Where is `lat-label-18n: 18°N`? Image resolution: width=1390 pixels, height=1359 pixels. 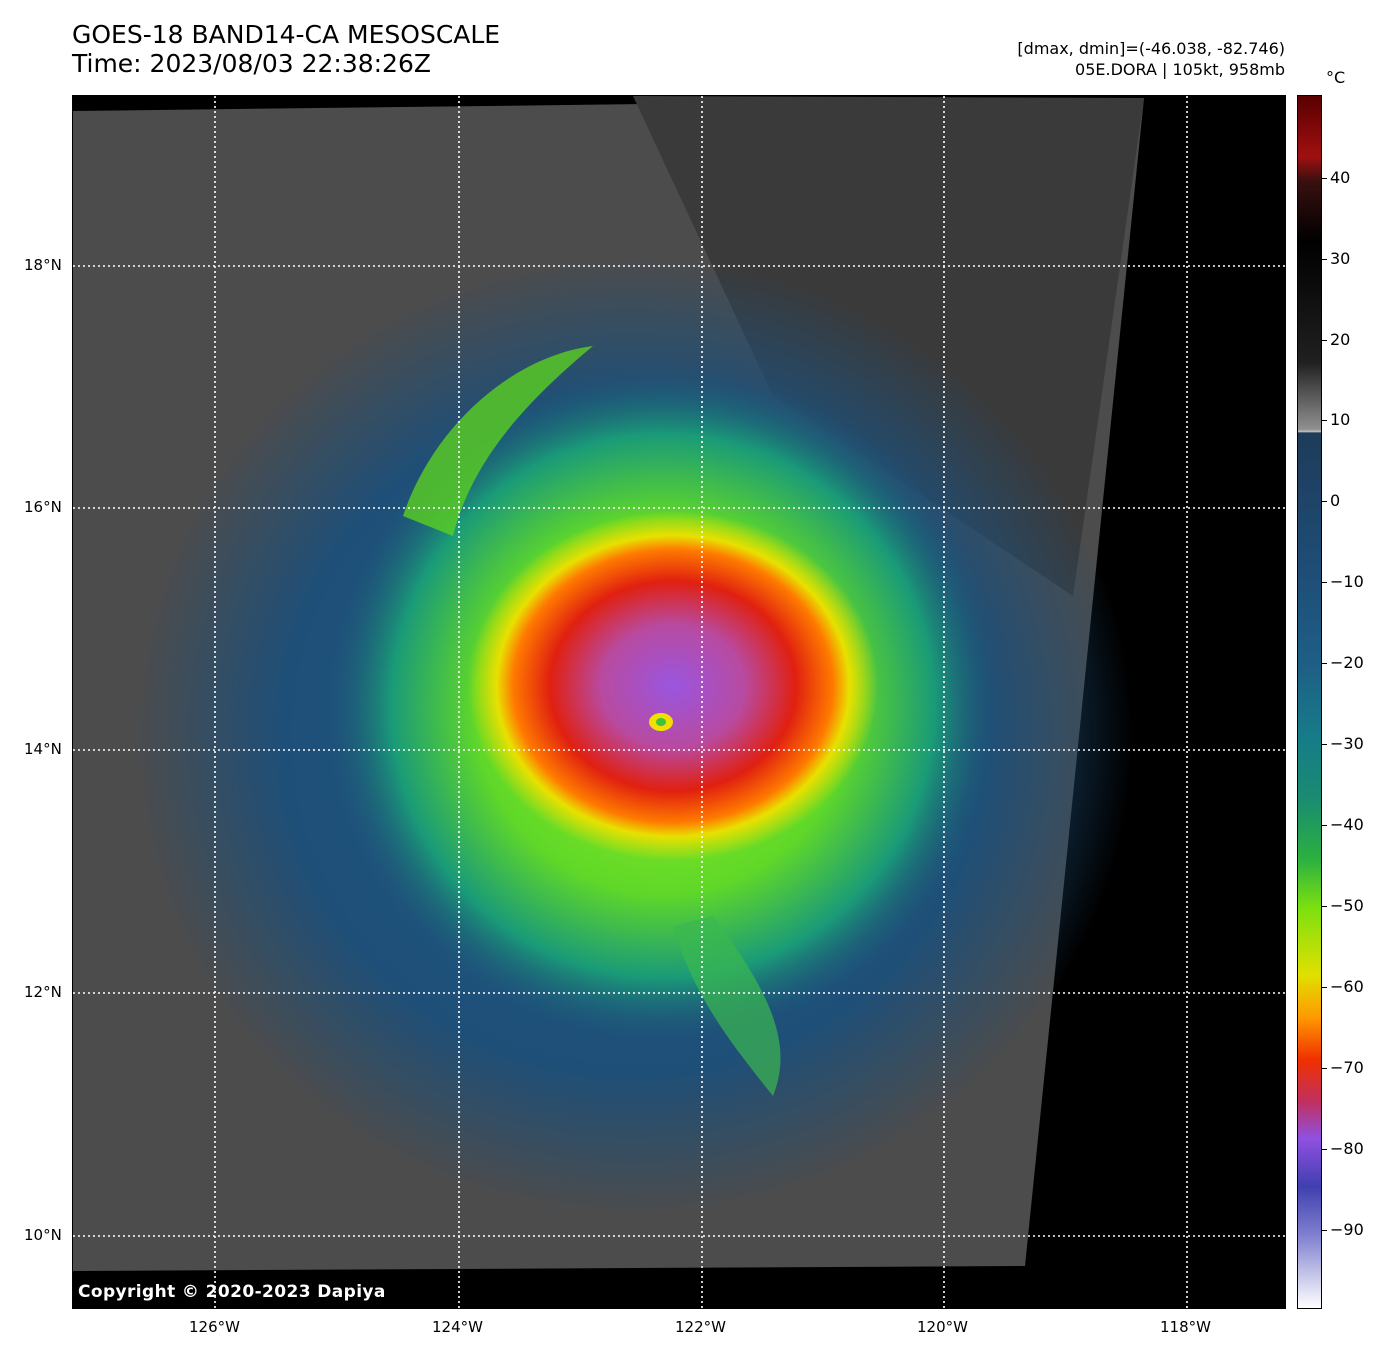 lat-label-18n: 18°N is located at coordinates (43, 265).